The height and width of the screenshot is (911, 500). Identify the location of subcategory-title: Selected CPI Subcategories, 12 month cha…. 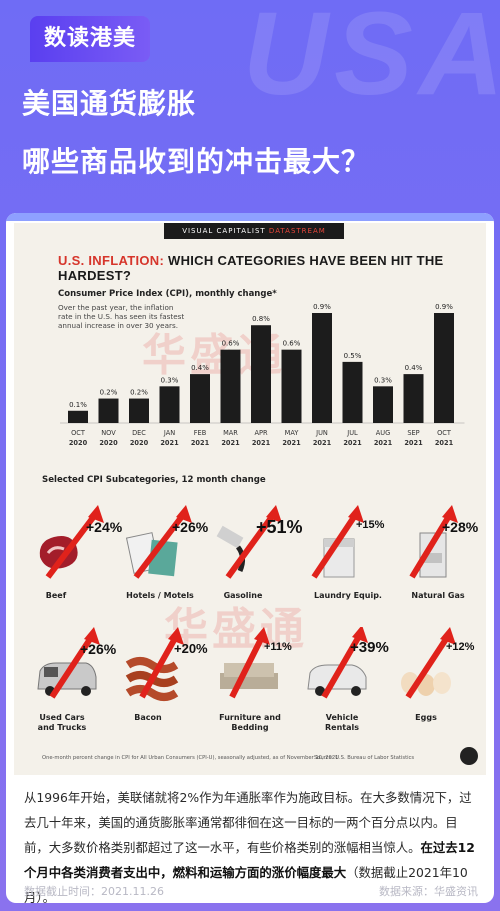
(154, 480).